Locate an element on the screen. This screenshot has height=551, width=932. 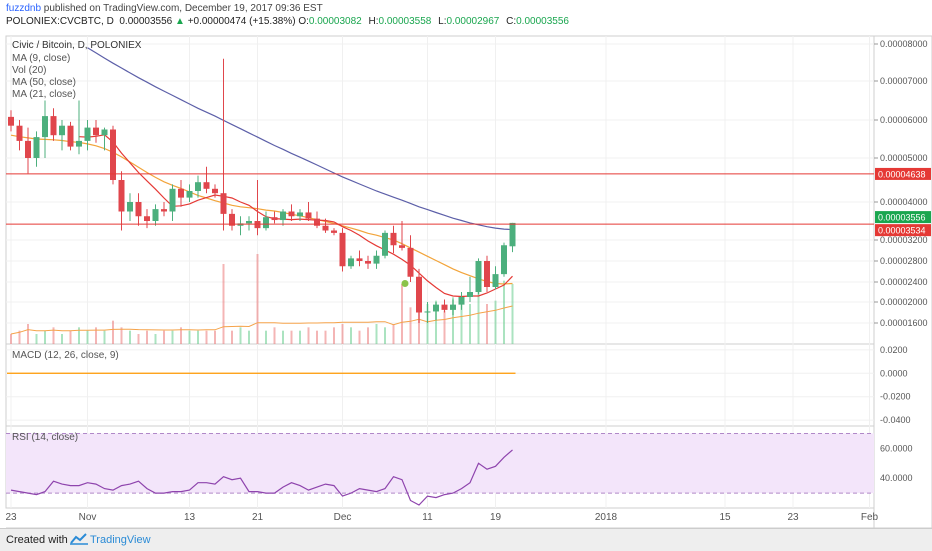
tradingview-link: TradingView is located at coordinates (120, 540).